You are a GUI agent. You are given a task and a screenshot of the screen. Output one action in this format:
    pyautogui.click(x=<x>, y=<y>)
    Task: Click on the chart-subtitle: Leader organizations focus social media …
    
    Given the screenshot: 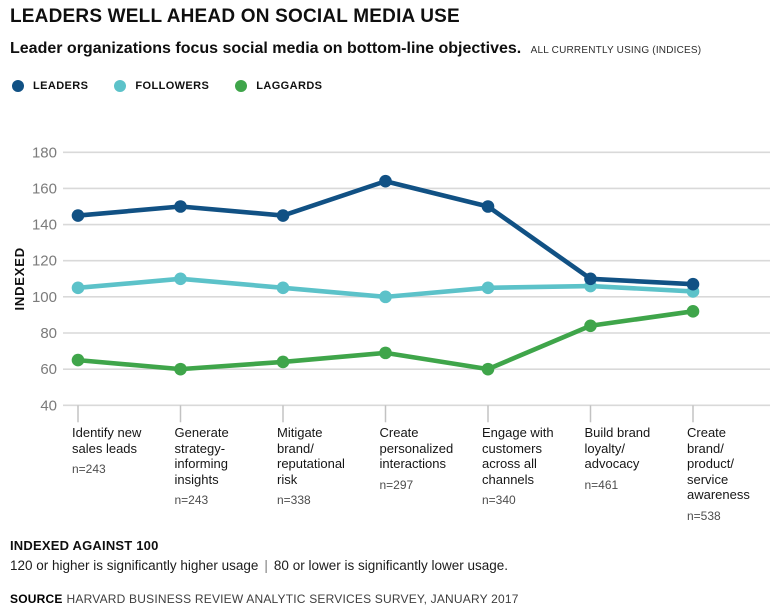 What is the action you would take?
    pyautogui.click(x=266, y=48)
    